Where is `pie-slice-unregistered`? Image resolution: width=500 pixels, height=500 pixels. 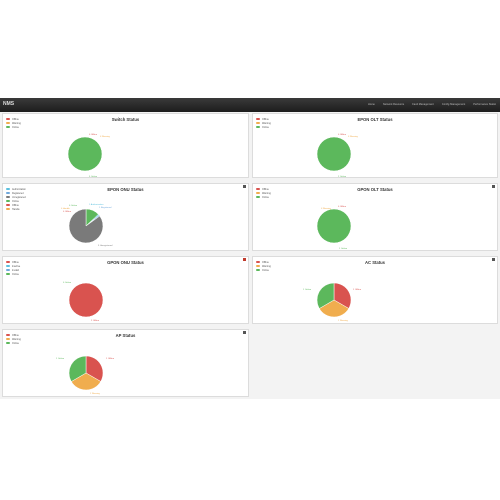
pie-slice-unregistered is located at coordinates (86, 226).